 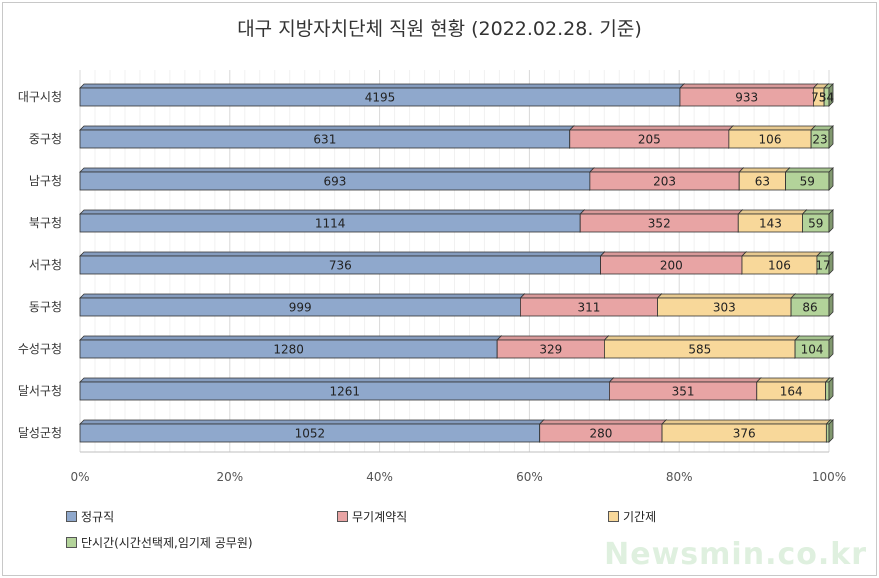 I want to click on data-label: 17, so click(x=822, y=266).